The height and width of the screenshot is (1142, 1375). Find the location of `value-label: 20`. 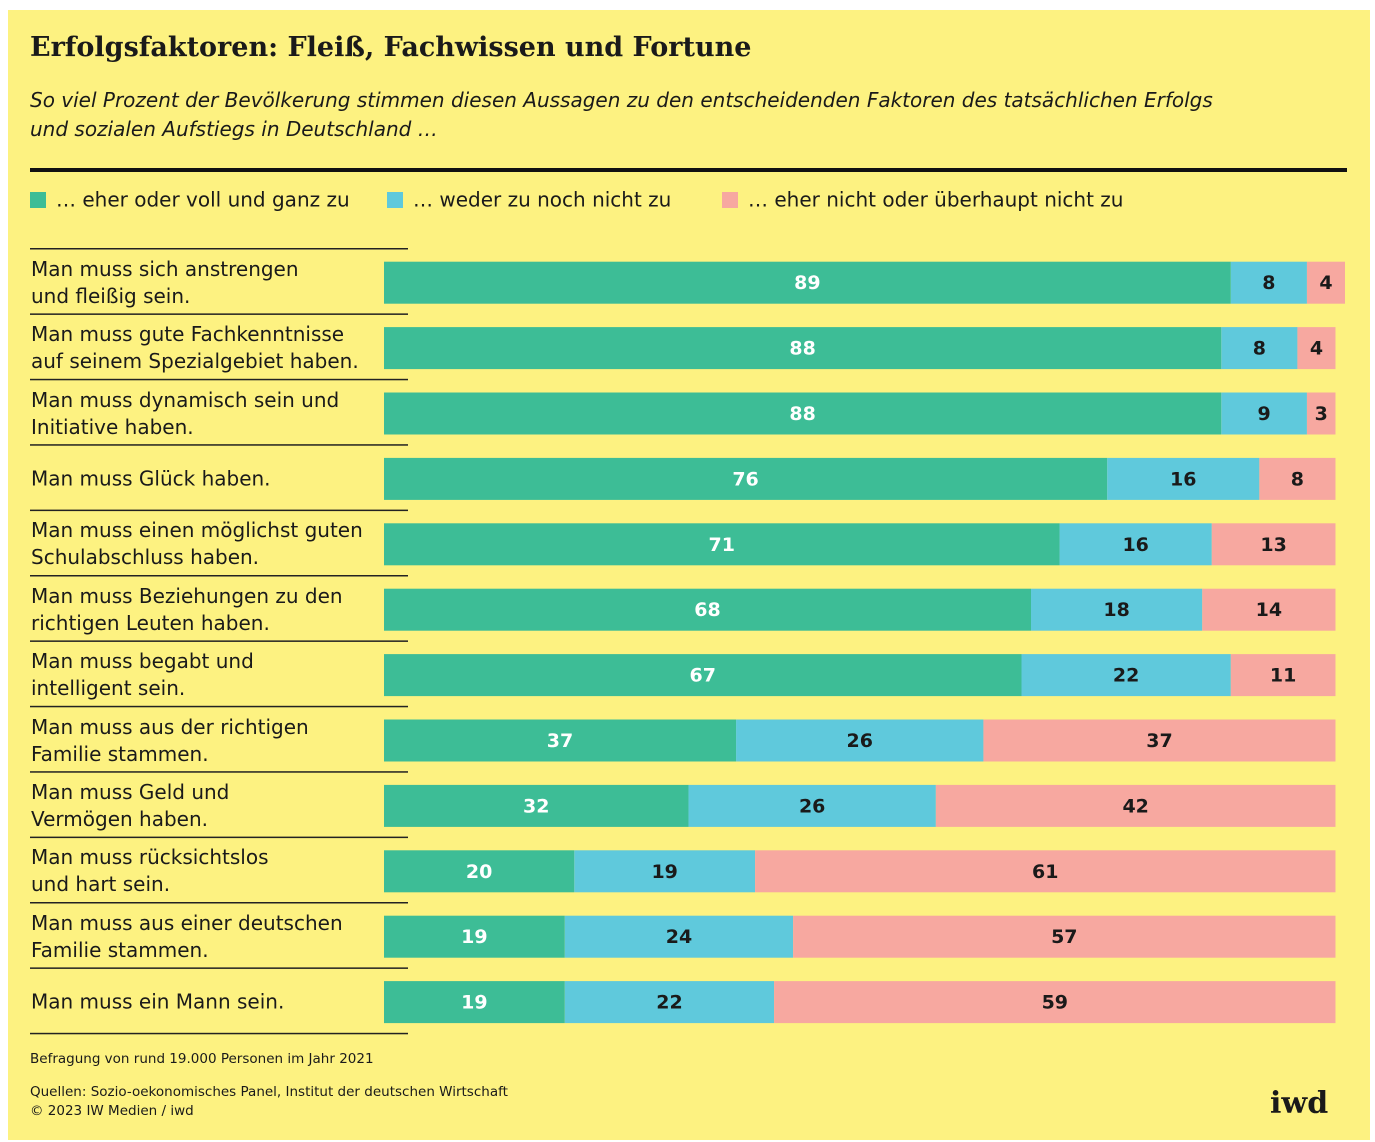

value-label: 20 is located at coordinates (479, 872).